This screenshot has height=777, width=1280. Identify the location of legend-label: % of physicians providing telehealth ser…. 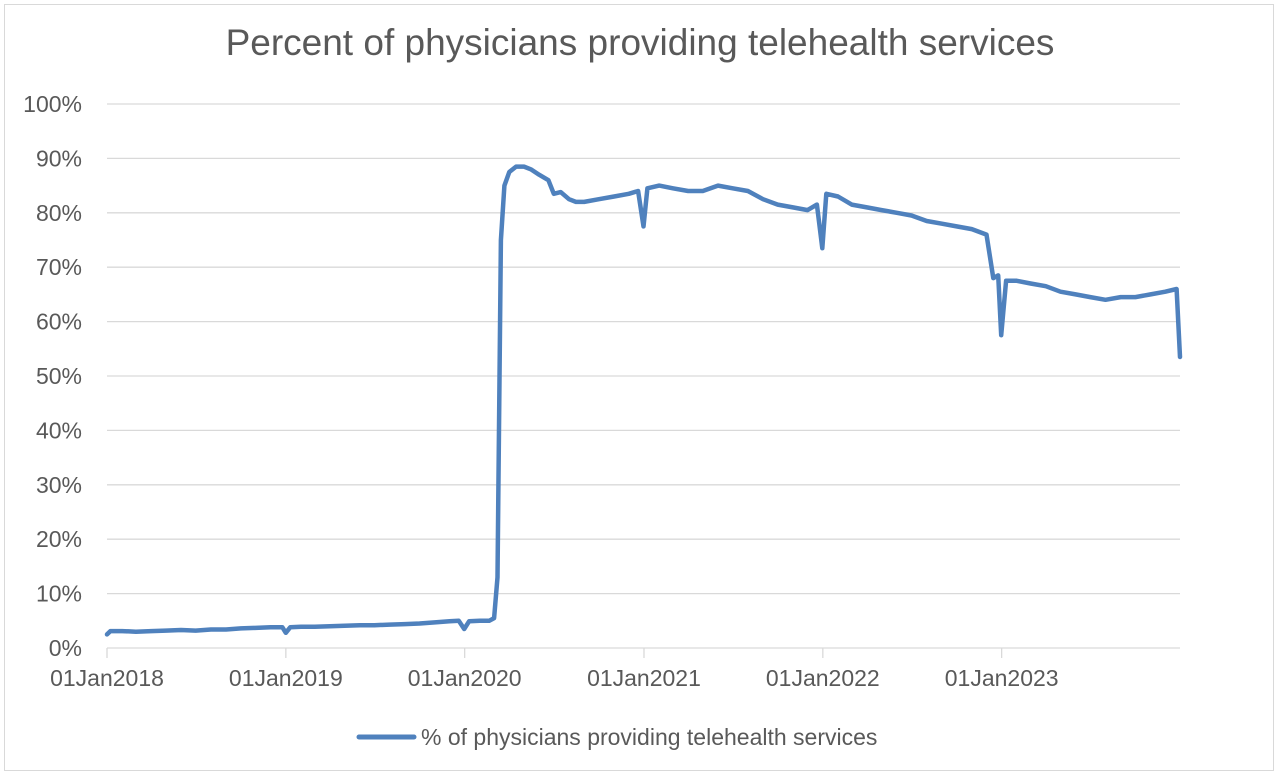
(649, 737).